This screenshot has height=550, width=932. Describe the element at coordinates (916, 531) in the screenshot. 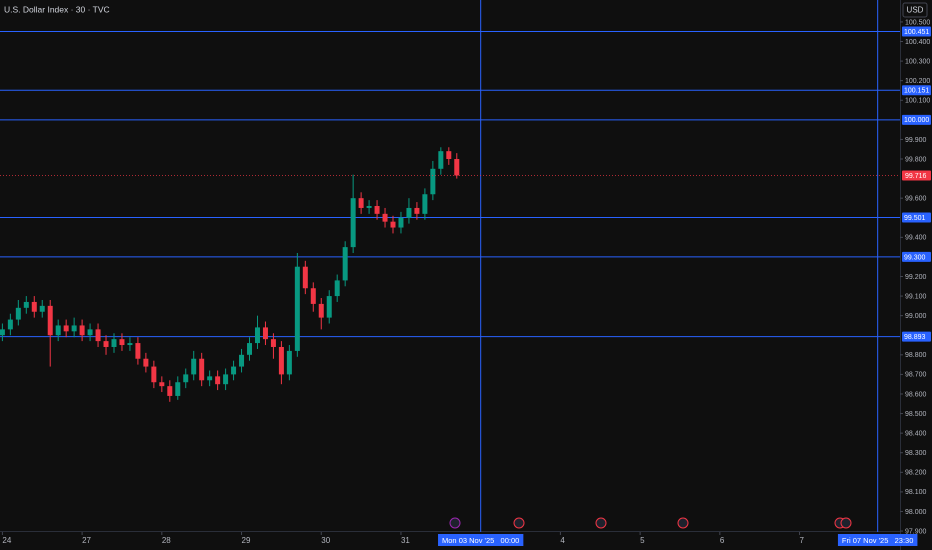

I see `y-tick-label: 97.900` at that location.